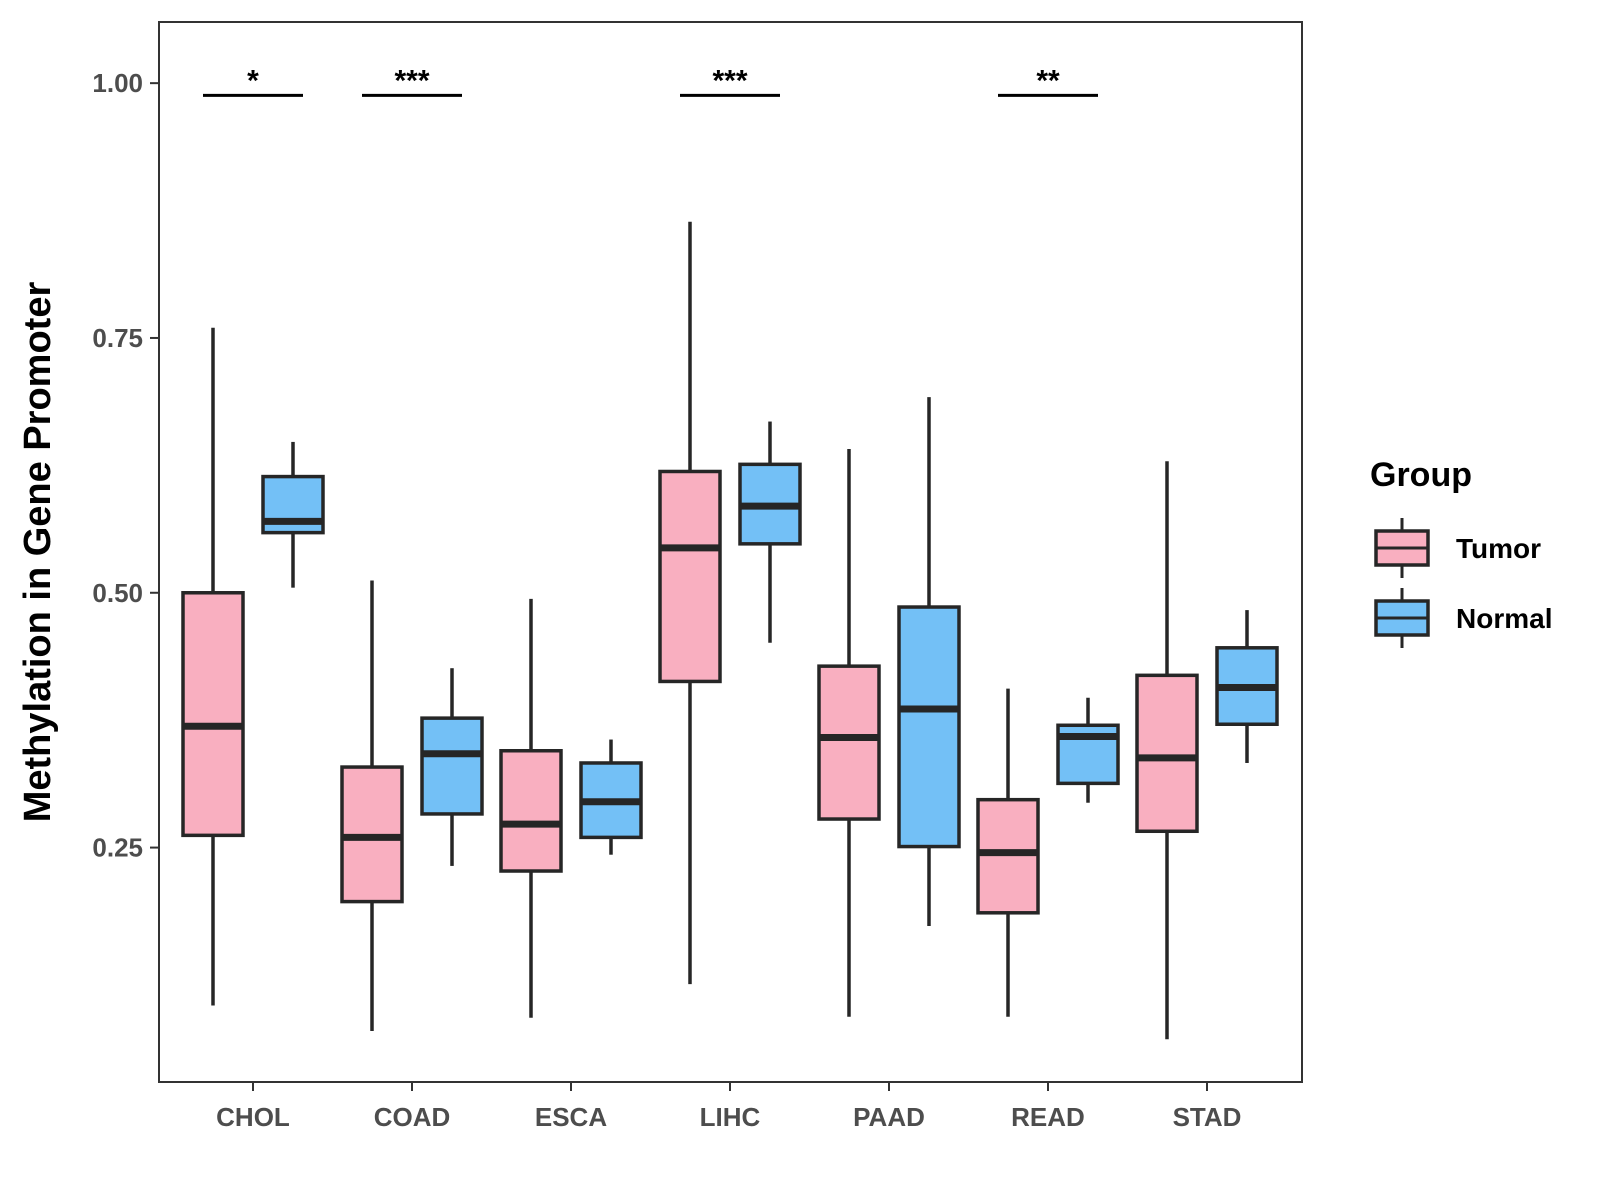 This screenshot has height=1200, width=1600. What do you see at coordinates (117, 593) in the screenshot?
I see `y-tick-label: 0.50` at bounding box center [117, 593].